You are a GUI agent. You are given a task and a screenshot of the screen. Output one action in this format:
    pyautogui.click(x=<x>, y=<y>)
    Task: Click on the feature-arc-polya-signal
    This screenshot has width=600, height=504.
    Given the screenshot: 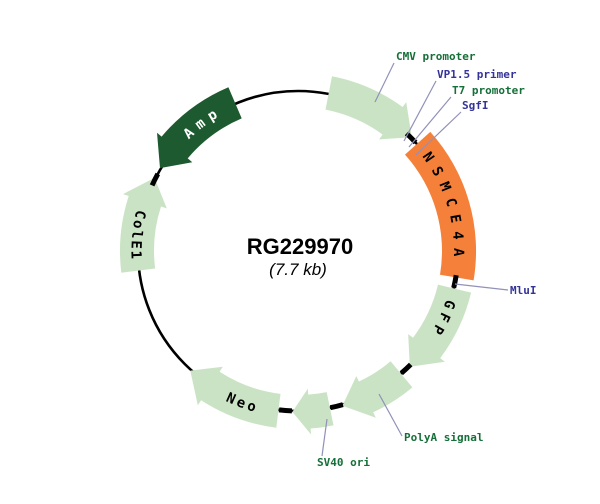 What is the action you would take?
    pyautogui.click(x=377, y=389)
    